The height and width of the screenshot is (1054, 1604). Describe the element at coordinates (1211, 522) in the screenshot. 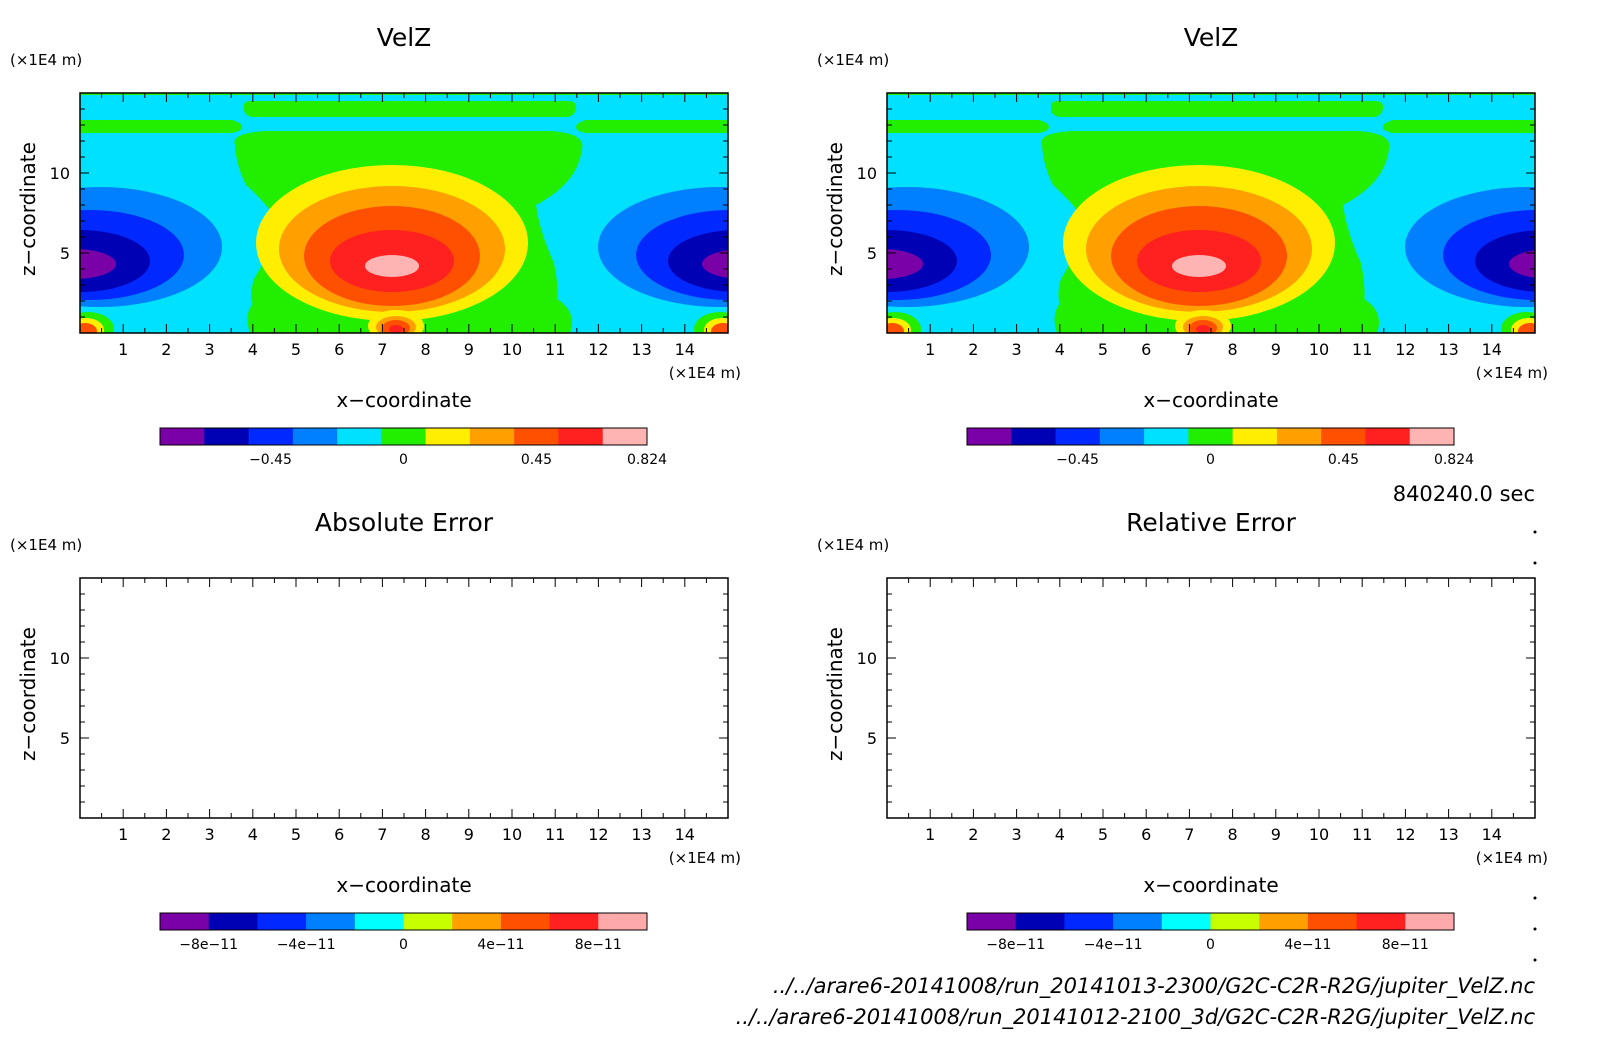

I see `panel-title: Relative Error` at that location.